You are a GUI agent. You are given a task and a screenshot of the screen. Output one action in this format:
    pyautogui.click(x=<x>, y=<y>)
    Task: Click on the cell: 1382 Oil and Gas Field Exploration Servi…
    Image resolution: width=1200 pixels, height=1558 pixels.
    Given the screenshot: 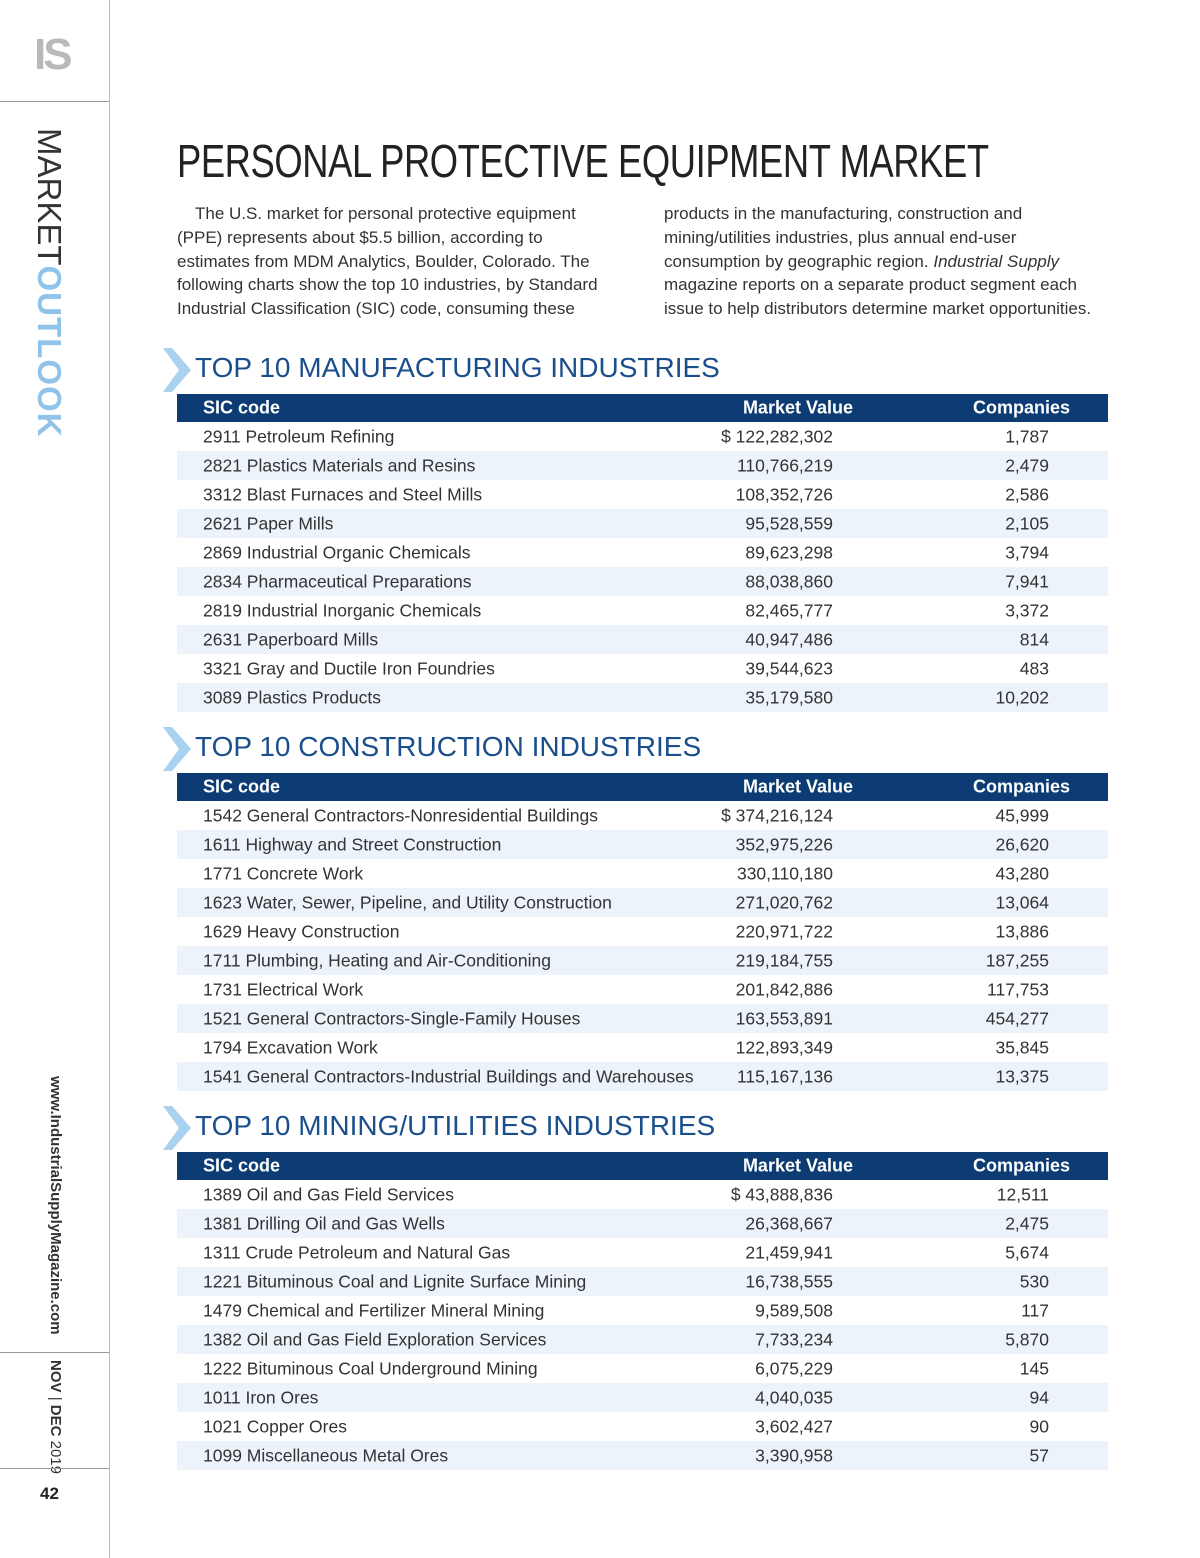 What is the action you would take?
    pyautogui.click(x=375, y=1339)
    